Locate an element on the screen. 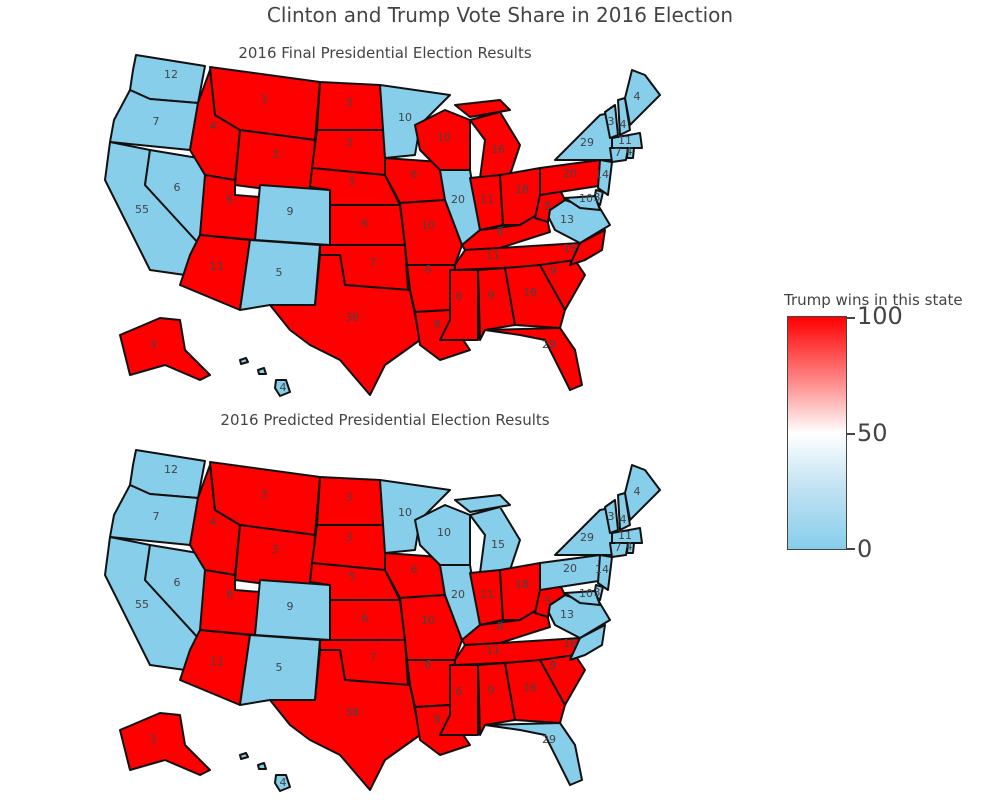 The height and width of the screenshot is (800, 1000). ev-label-md: 10 is located at coordinates (586, 198).